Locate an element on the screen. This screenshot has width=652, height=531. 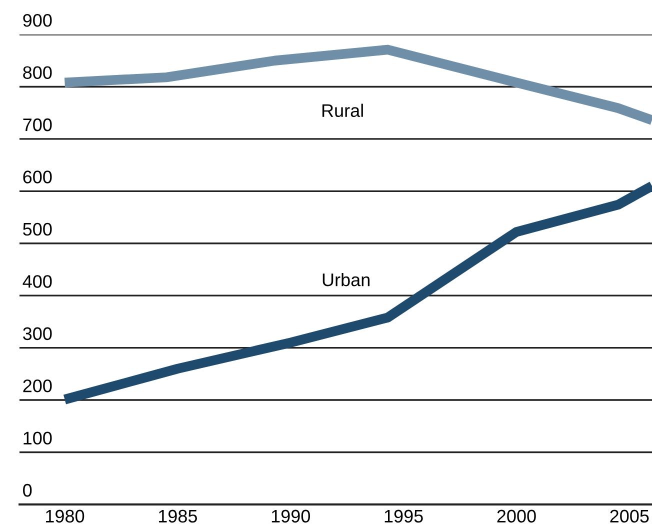
y-tick-label: 400 is located at coordinates (37, 281).